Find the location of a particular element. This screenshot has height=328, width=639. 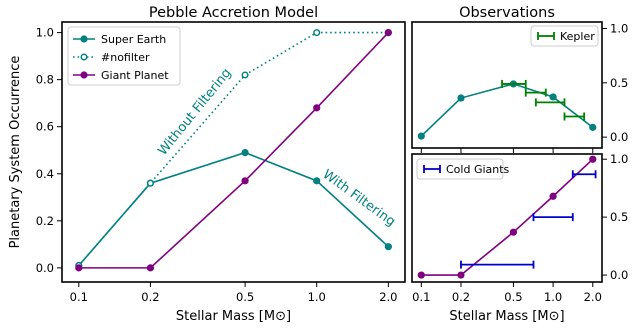

y-tick-label: 0.8 is located at coordinates (45, 80).